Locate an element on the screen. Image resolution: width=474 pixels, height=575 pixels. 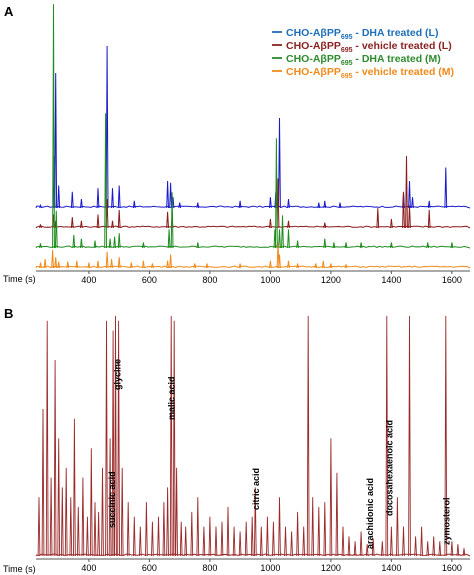
panel-b-x-ticks: 400 600 800 1000 1200 1400 1600 is located at coordinates (271, 566).